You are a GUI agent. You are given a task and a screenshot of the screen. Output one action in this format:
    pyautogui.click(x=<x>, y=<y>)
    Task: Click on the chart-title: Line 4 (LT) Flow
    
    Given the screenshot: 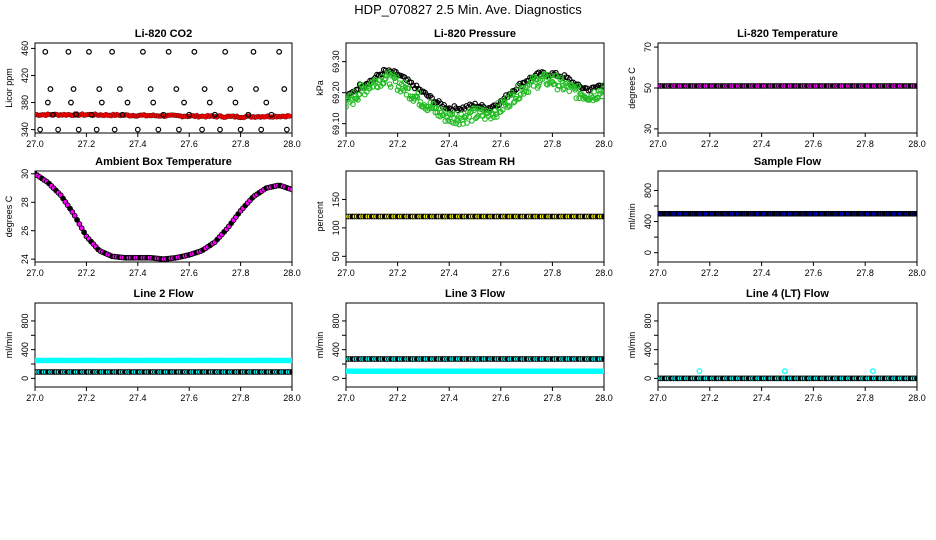 What is the action you would take?
    pyautogui.click(x=787, y=294)
    